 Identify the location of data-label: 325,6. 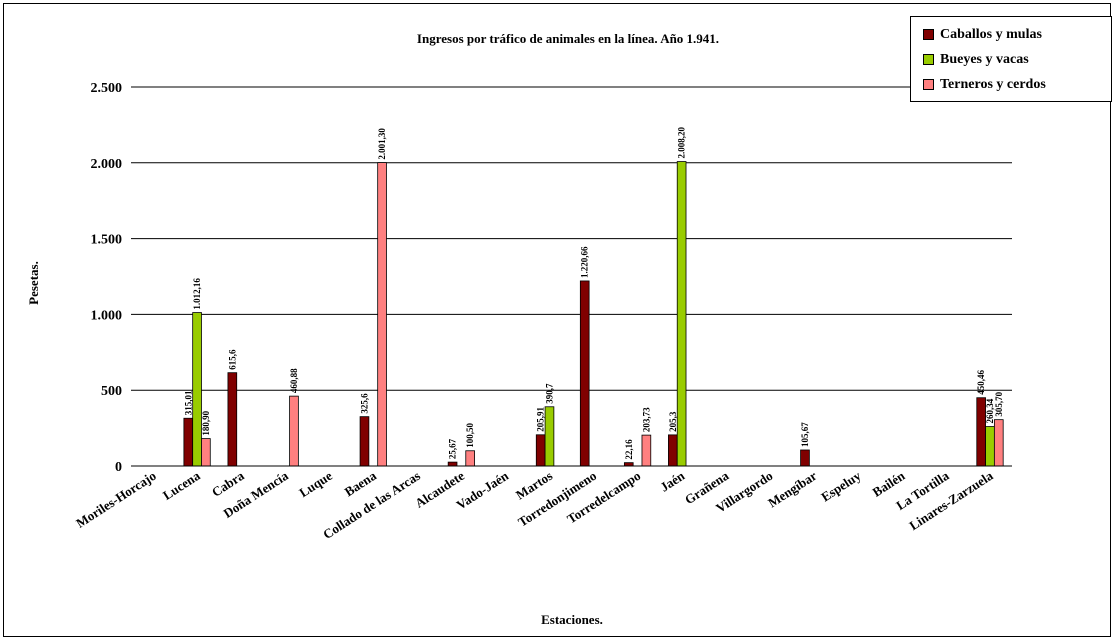
(364, 403).